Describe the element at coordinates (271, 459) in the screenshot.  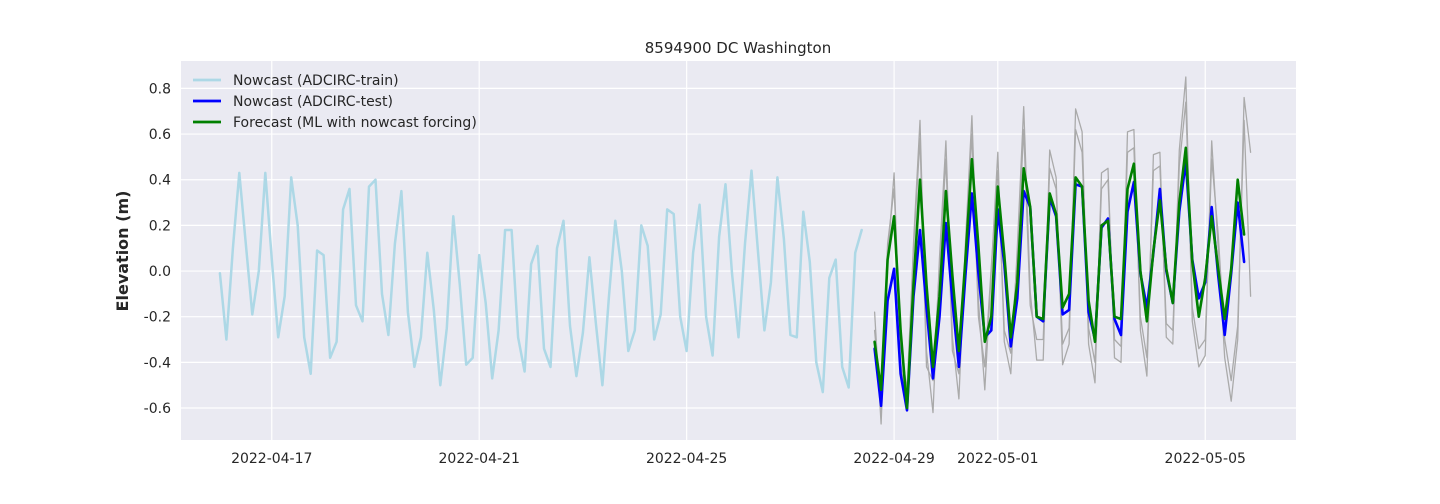
I see `x-tick-label: 2022-04-17` at that location.